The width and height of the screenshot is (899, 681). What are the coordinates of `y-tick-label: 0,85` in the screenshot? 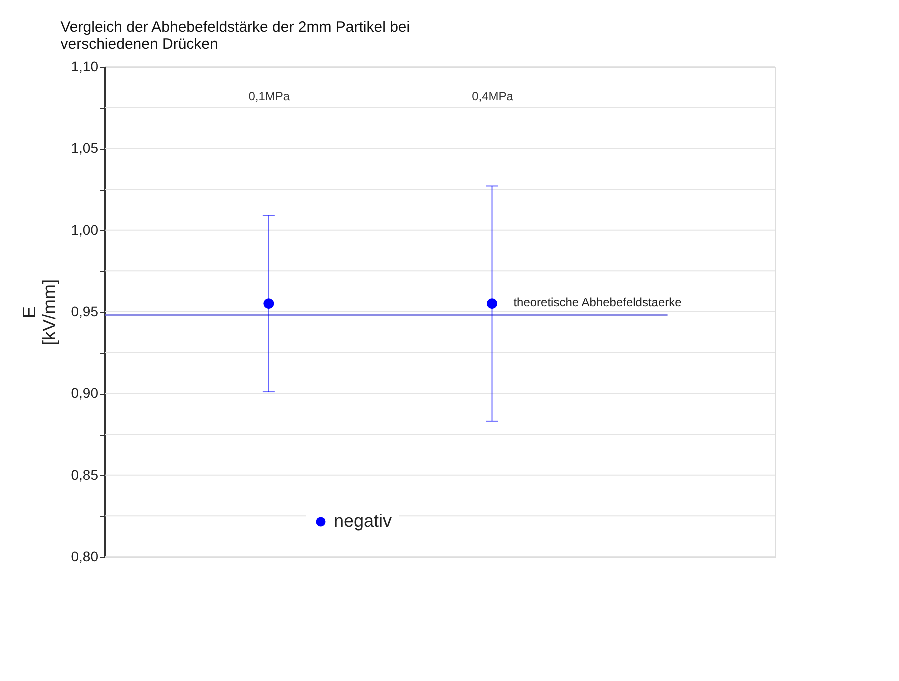 It's located at (85, 474).